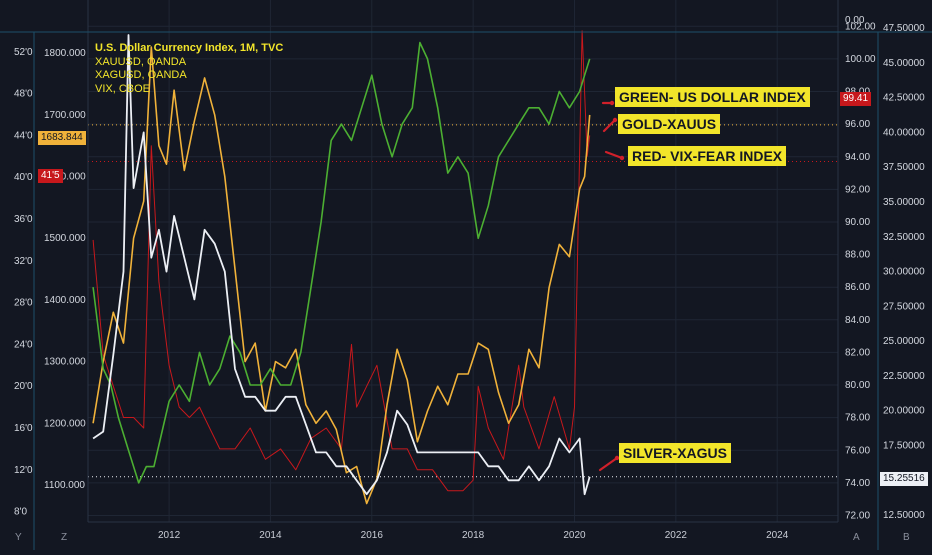 The height and width of the screenshot is (555, 932). Describe the element at coordinates (611, 286) in the screenshot. I see `annotation-arrows` at that location.